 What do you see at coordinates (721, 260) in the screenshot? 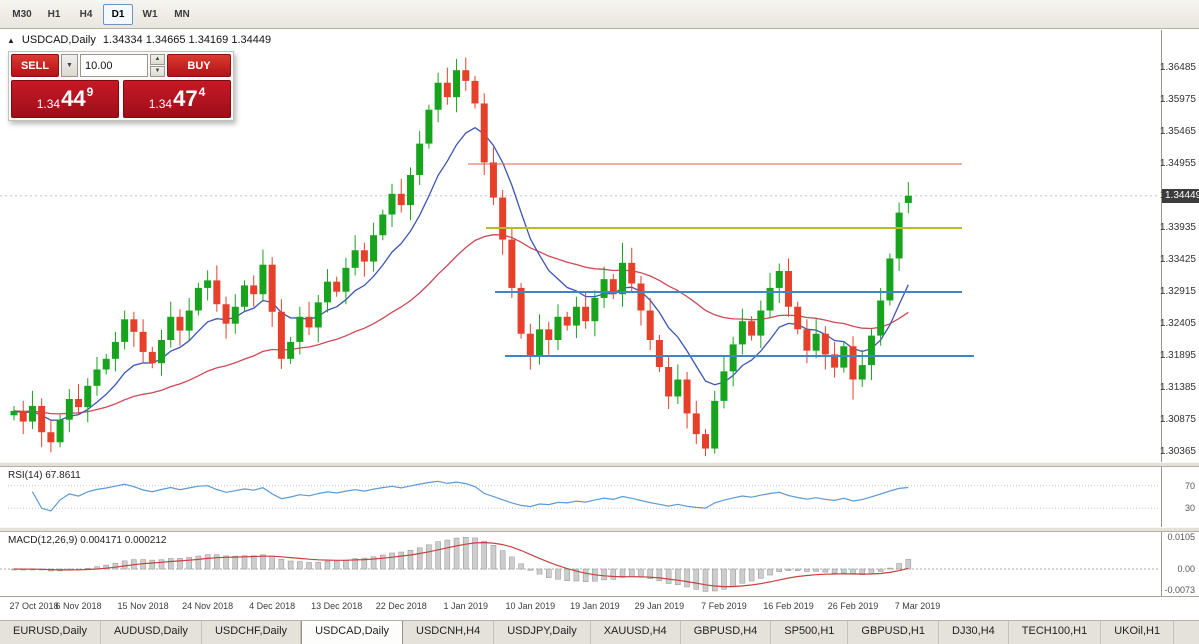
I see `horizontal-line-objects` at bounding box center [721, 260].